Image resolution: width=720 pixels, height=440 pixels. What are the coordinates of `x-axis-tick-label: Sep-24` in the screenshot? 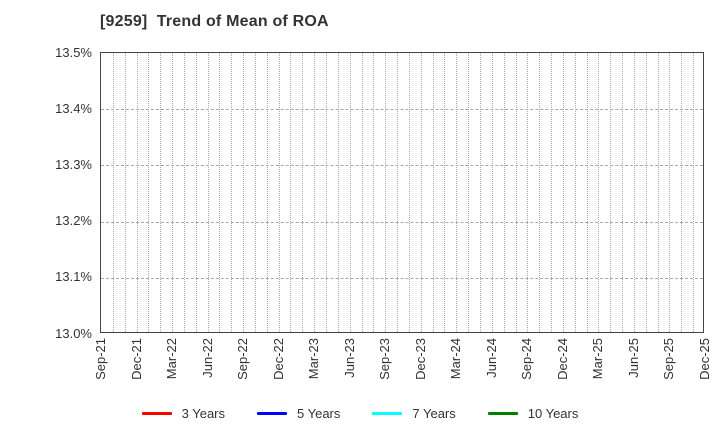 It's located at (527, 359).